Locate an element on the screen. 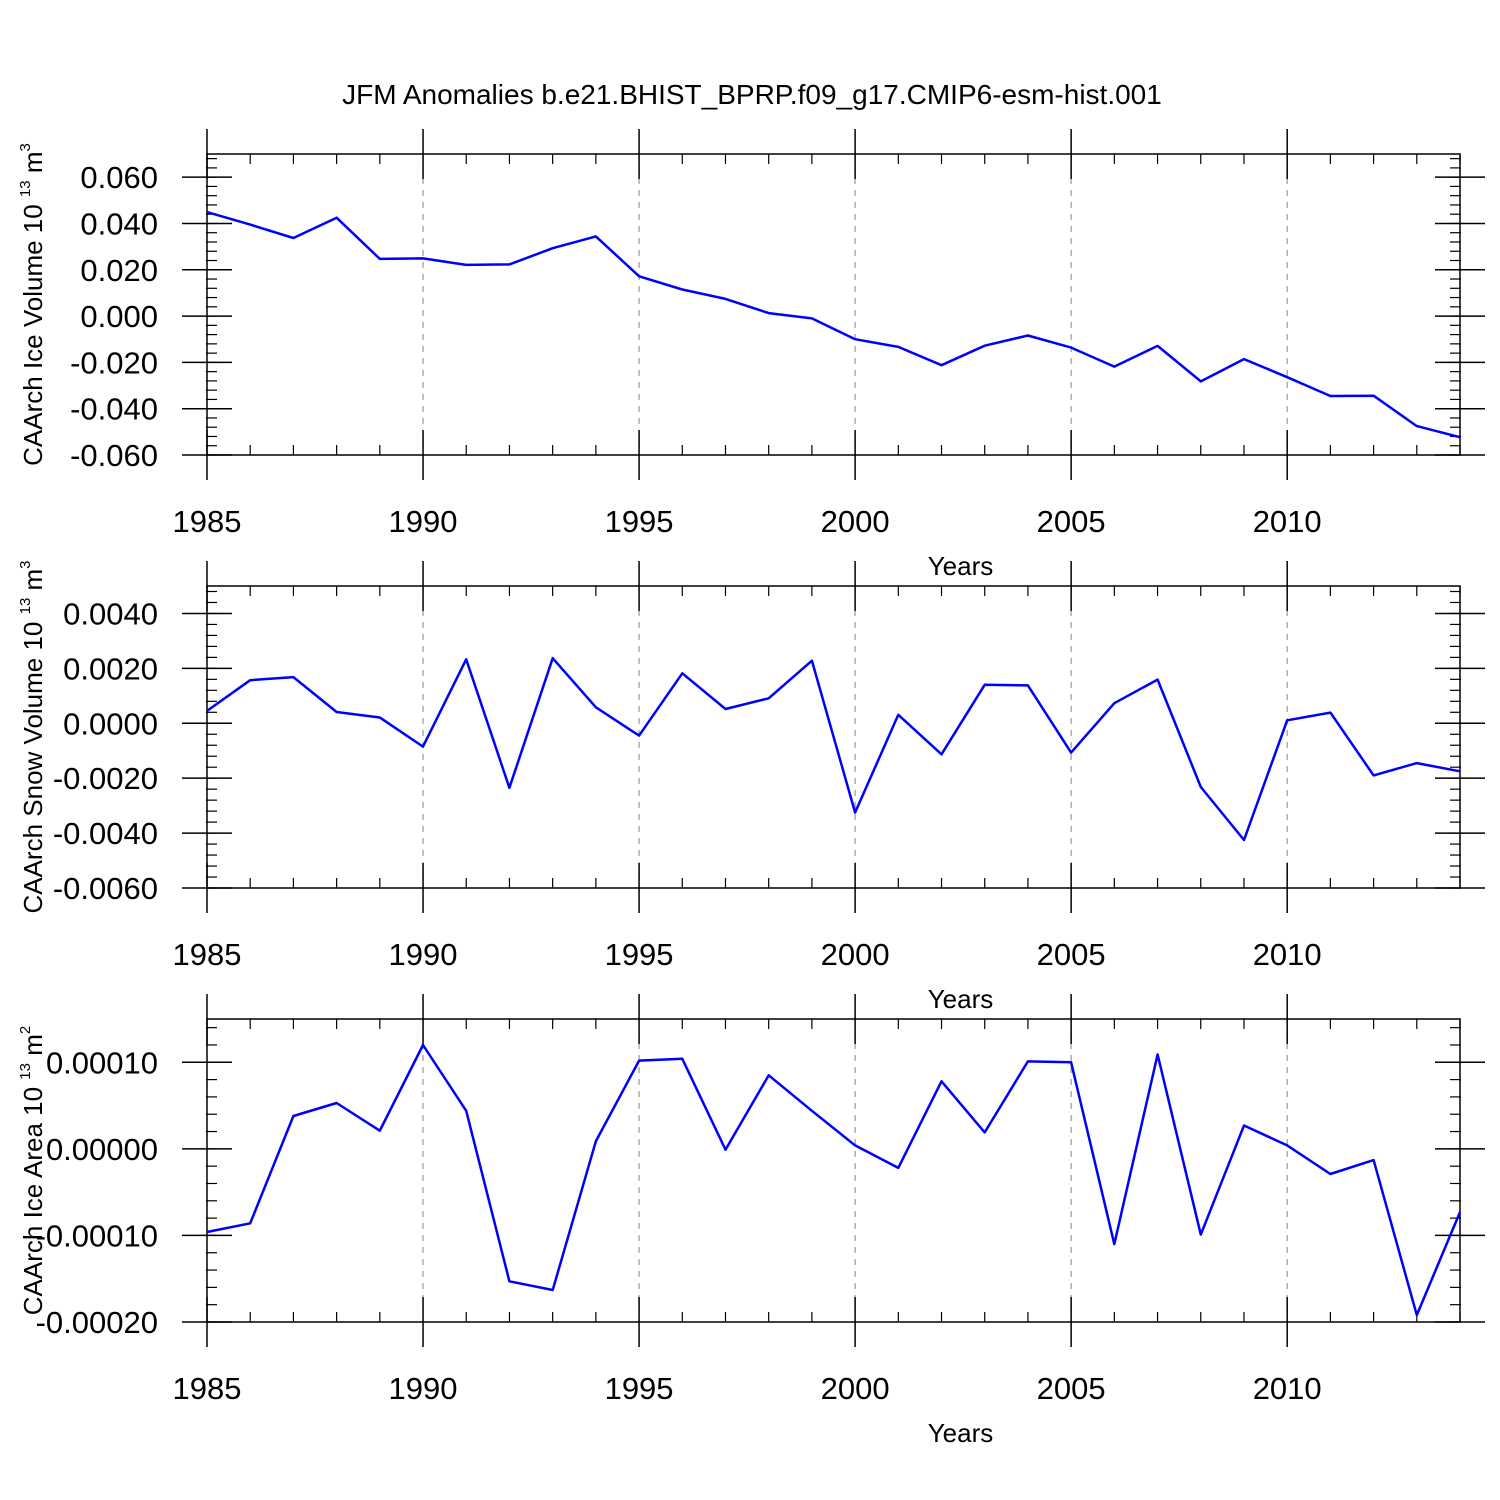 The height and width of the screenshot is (1500, 1500). y-tick-label: 0.000 is located at coordinates (119, 316).